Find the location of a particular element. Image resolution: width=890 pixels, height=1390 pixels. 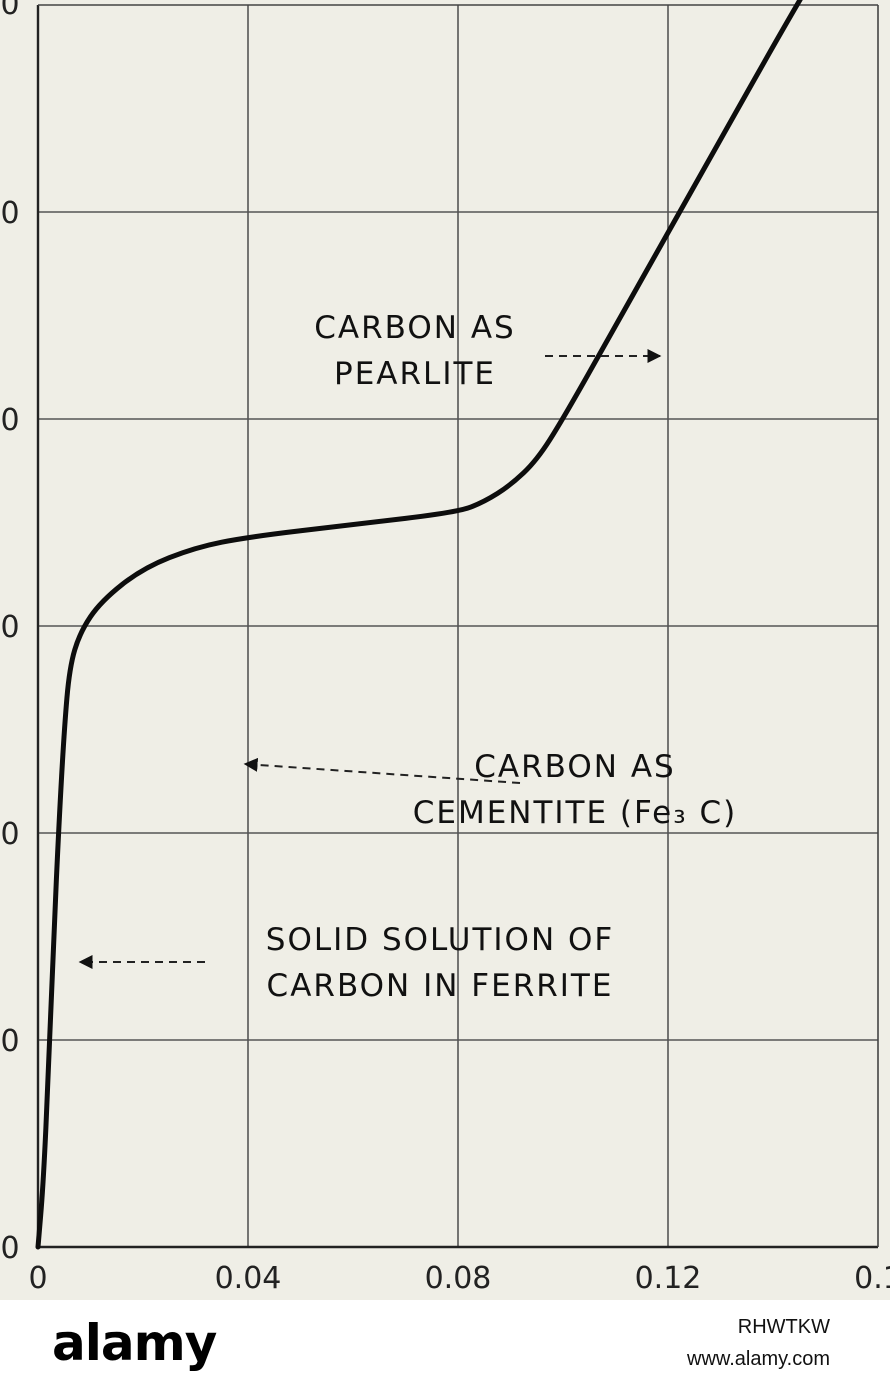

annotation-label: CARBON IN FERRITE is located at coordinates (440, 986).